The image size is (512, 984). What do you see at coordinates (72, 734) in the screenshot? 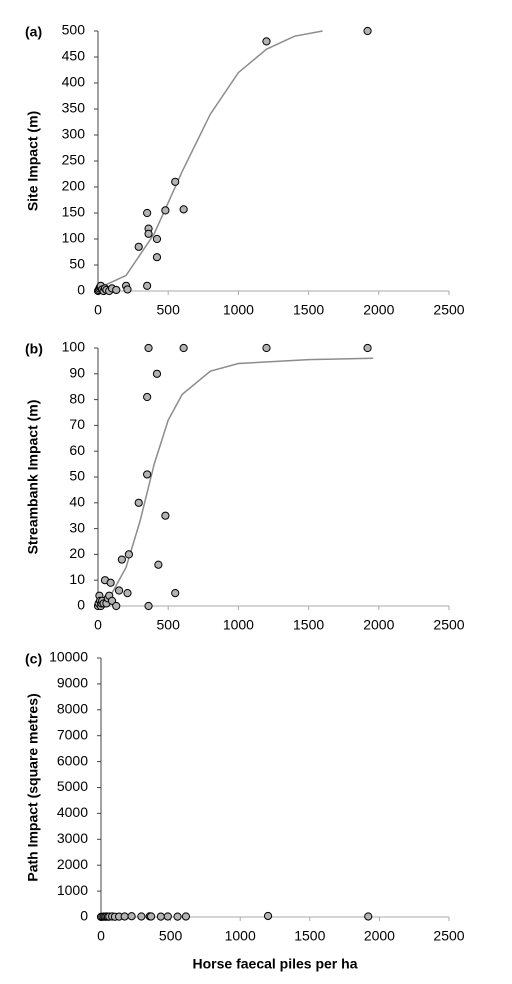
I see `y-tick-label: 7000` at bounding box center [72, 734].